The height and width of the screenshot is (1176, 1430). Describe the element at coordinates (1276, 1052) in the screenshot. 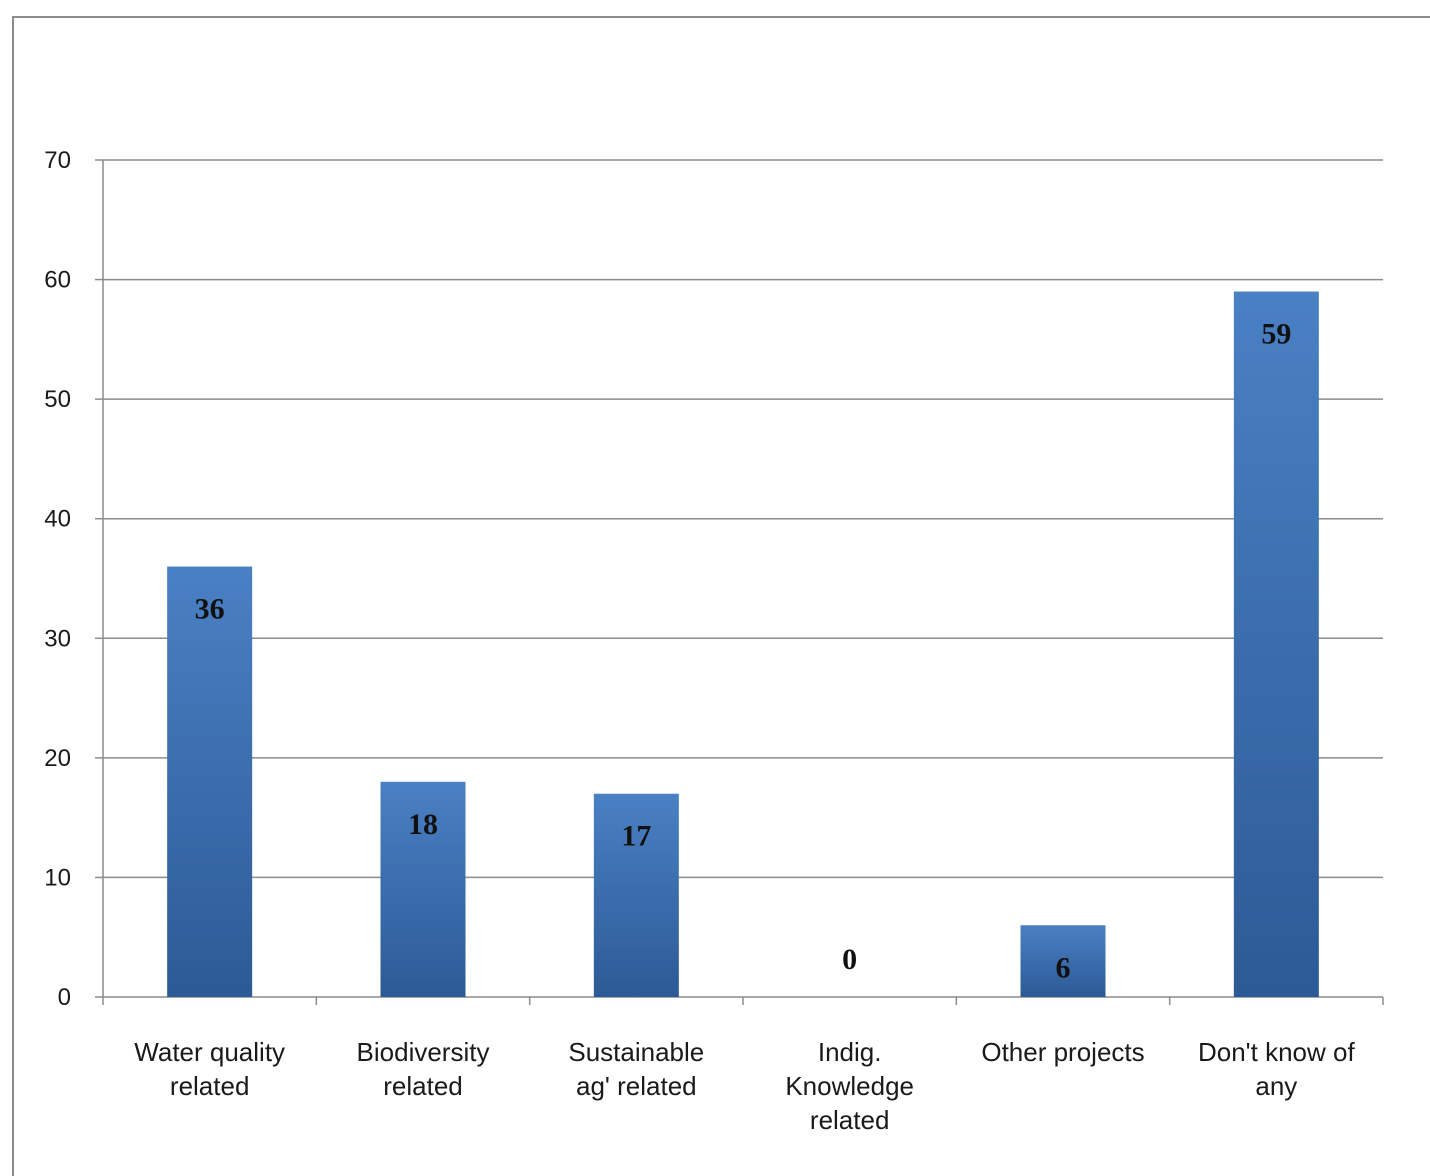

I see `x-category-label: Don't know of` at that location.